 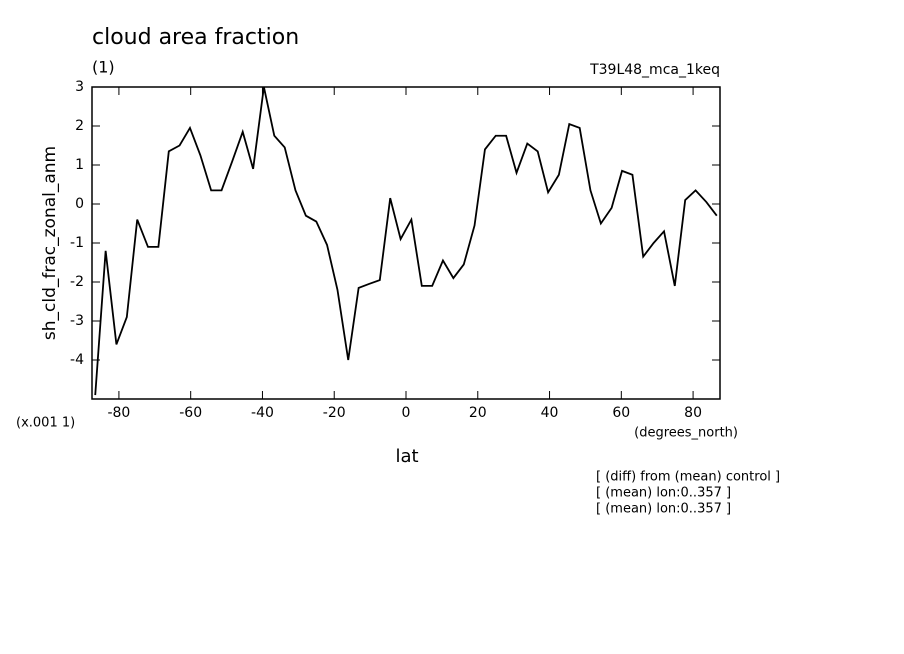 I want to click on y-tick-label: -3, so click(x=77, y=321).